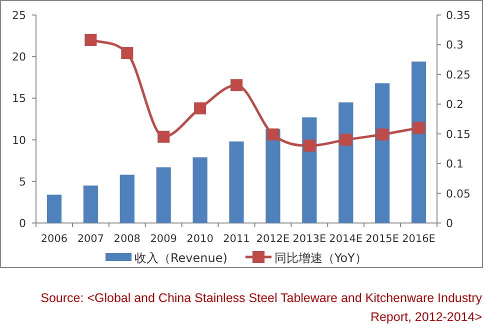  What do you see at coordinates (458, 134) in the screenshot?
I see `y2-tick-label: 0.15` at bounding box center [458, 134].